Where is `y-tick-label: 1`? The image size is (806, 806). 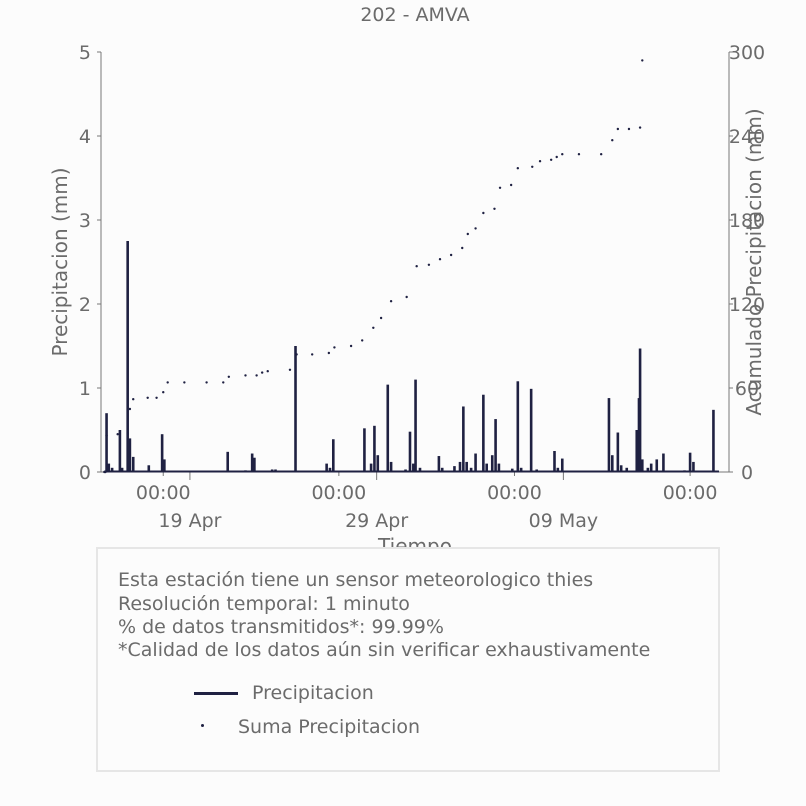 y-tick-label: 1 is located at coordinates (85, 389).